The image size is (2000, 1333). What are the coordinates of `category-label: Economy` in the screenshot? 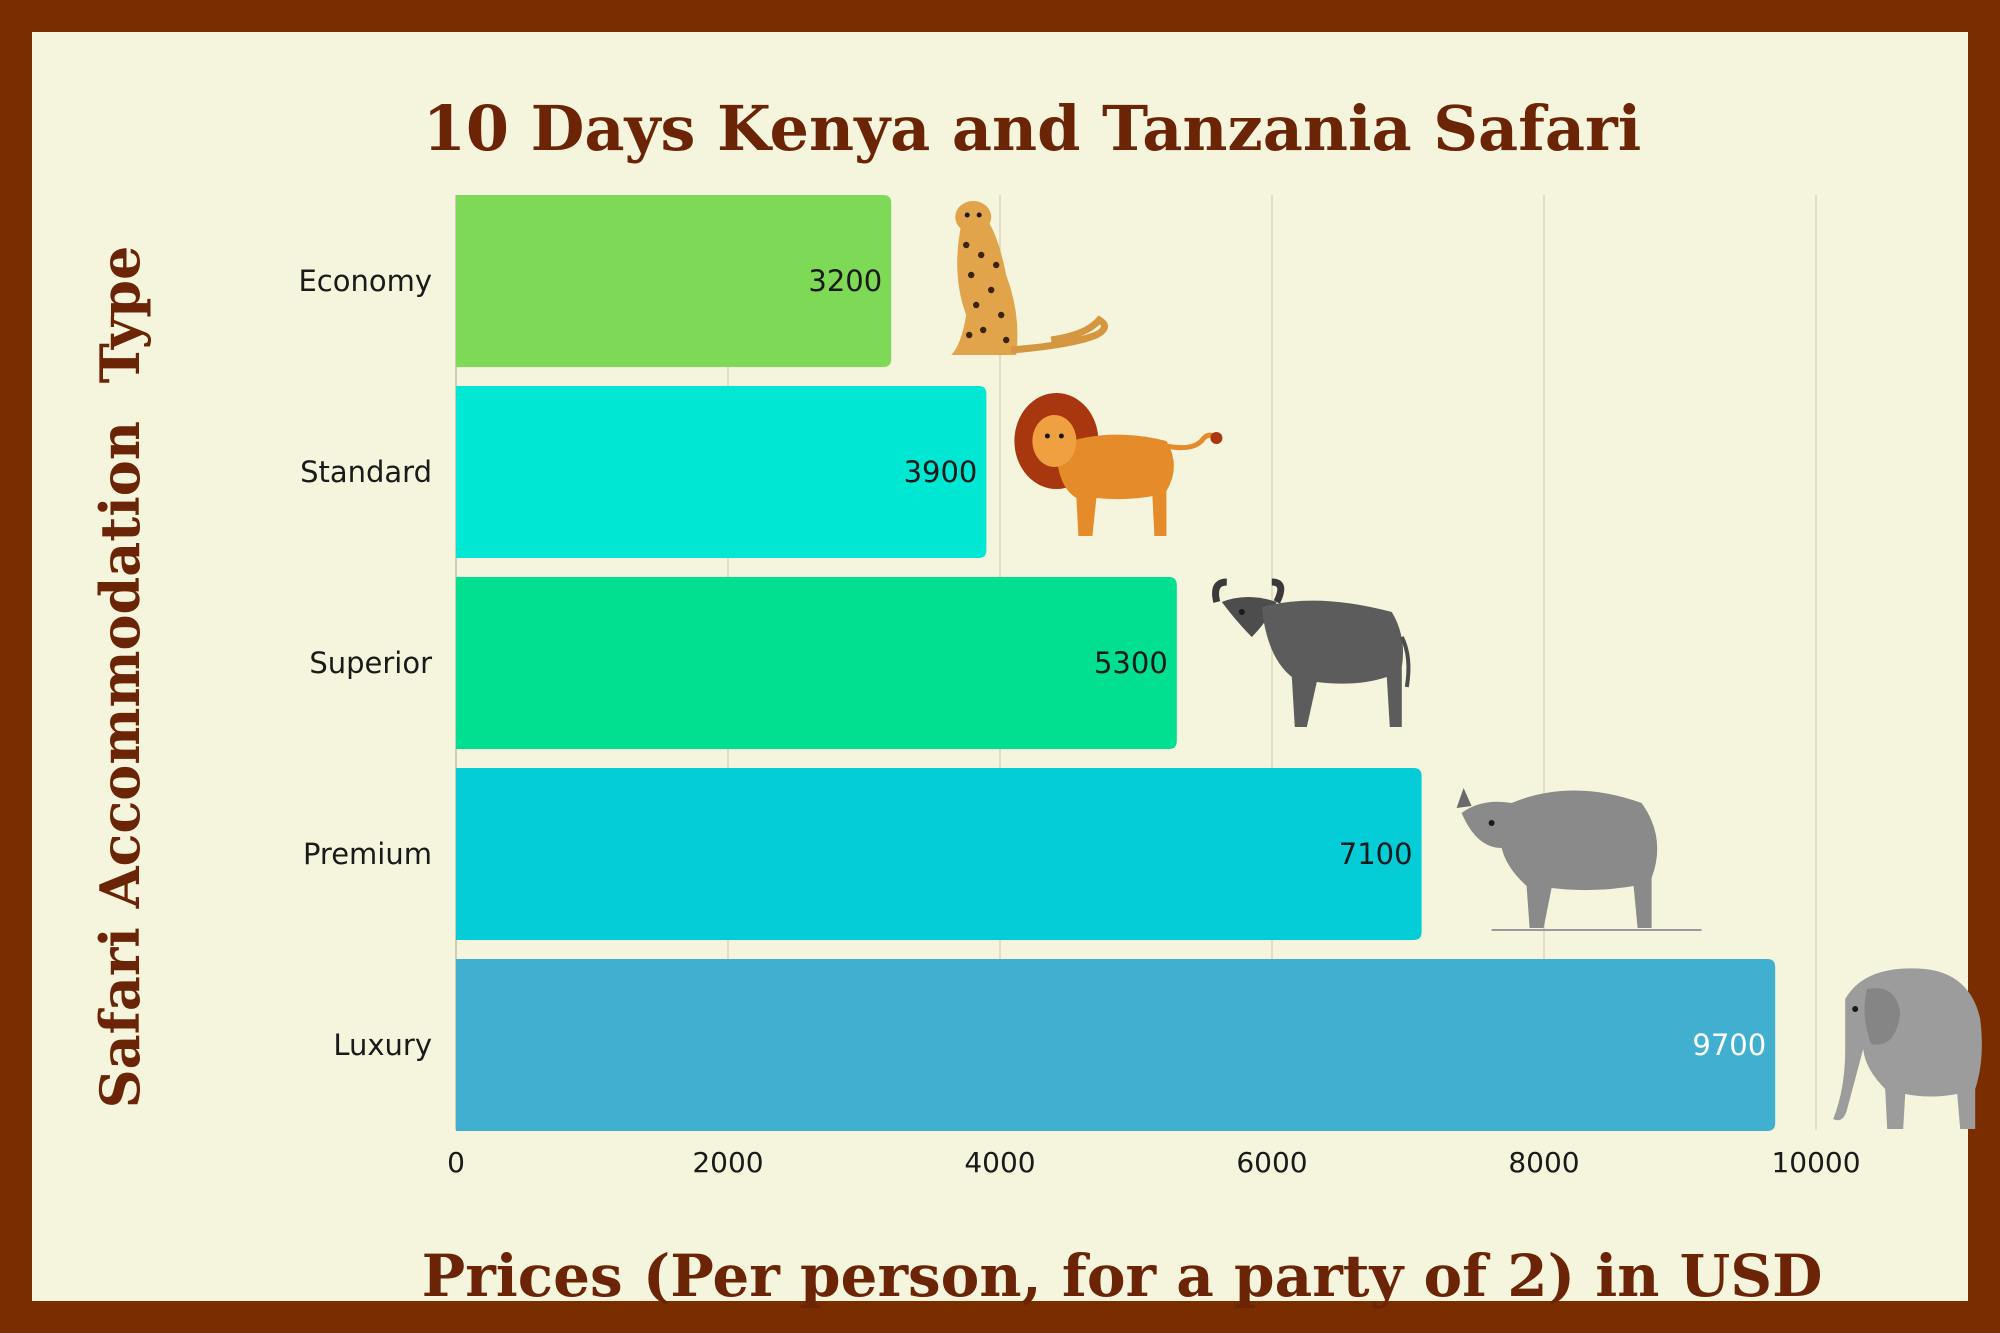 It's located at (365, 281).